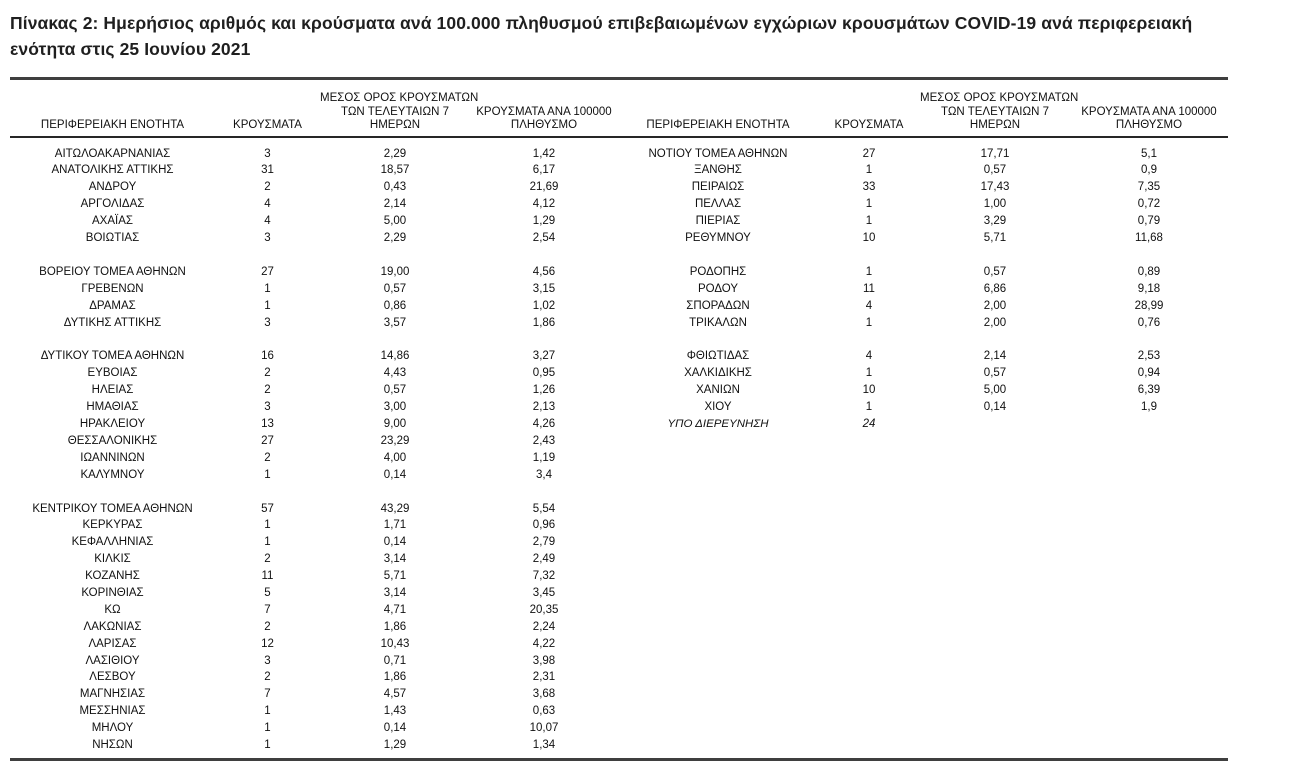 Image resolution: width=1310 pixels, height=769 pixels. Describe the element at coordinates (544, 125) in the screenshot. I see `column-header-per100k-line2: ΠΛΗΘΥΣΜΟ` at that location.